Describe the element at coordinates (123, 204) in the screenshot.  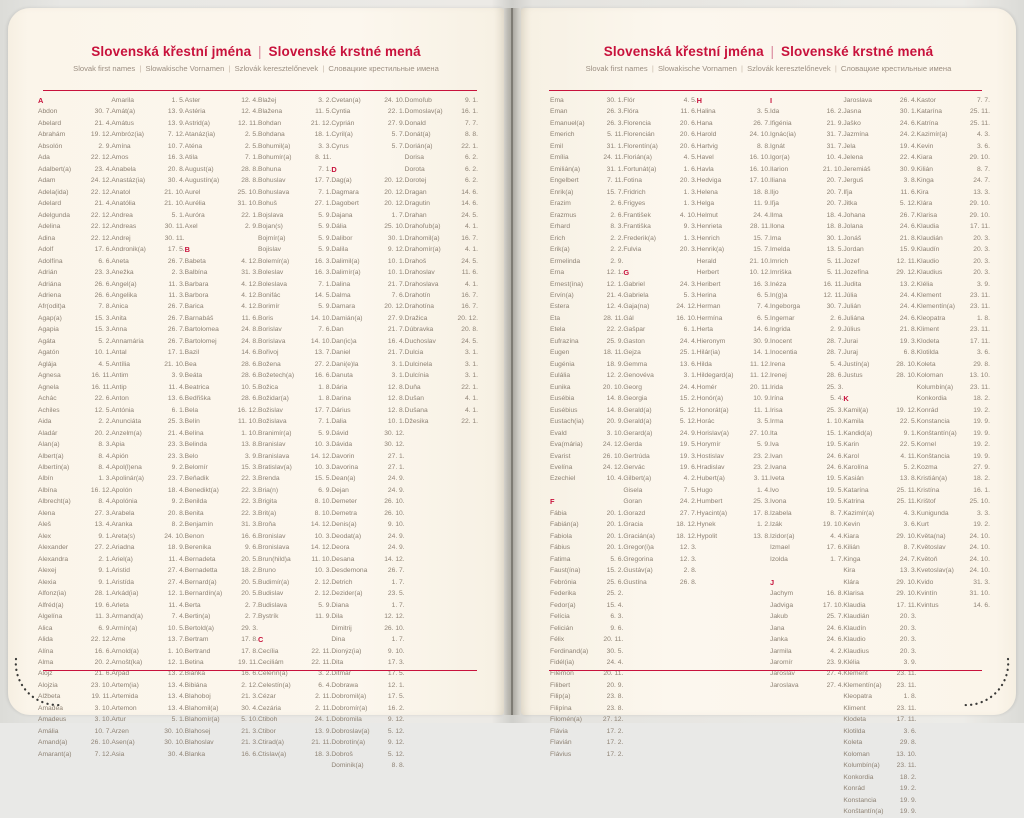
I see `name-label: Anatólia` at that location.